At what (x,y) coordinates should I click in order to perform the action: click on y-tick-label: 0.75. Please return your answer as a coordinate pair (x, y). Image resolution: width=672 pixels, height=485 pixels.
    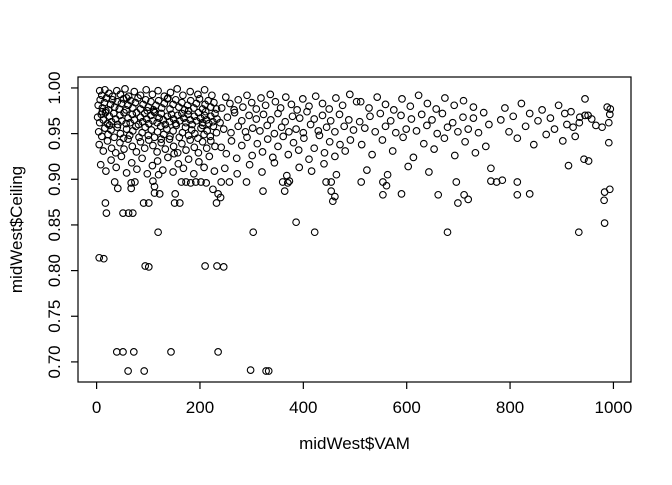
    Looking at the image, I should click on (54, 316).